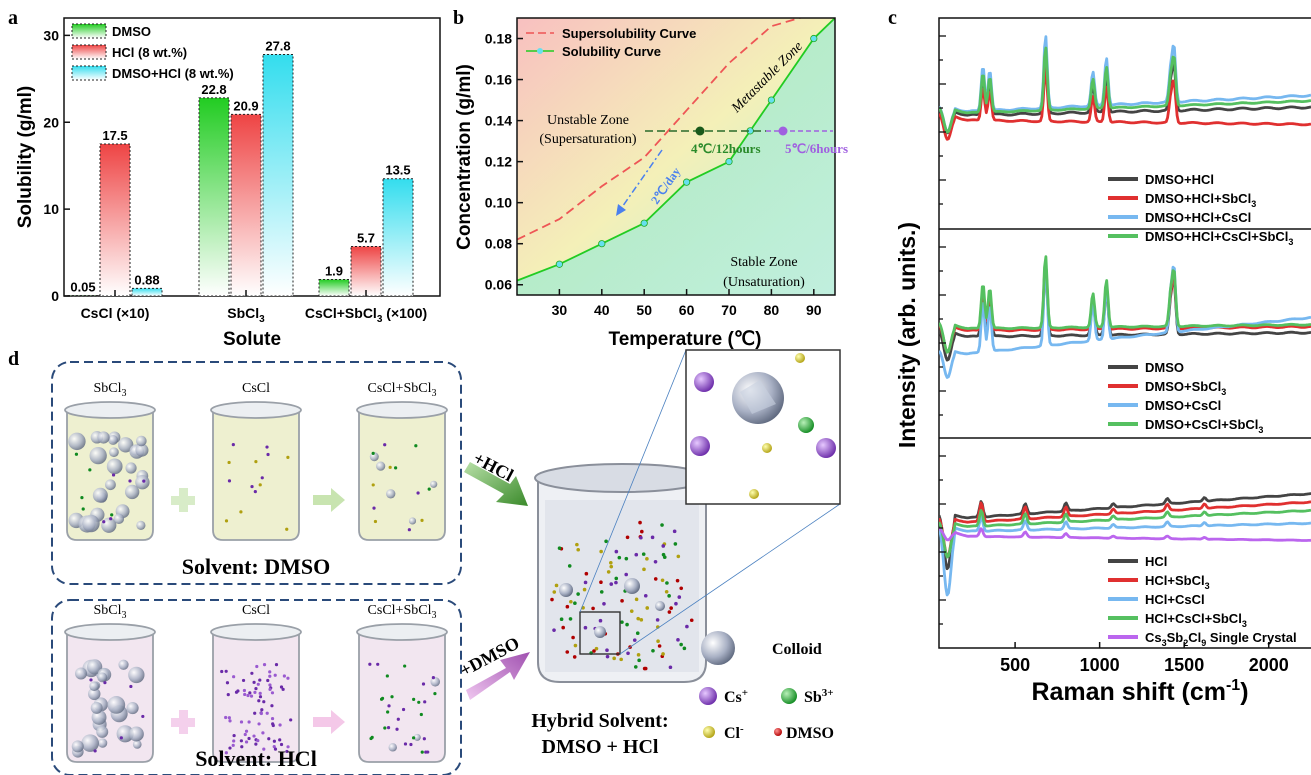 This screenshot has height=775, width=1311. What do you see at coordinates (772, 310) in the screenshot?
I see `panel-b-xtick-label: 80` at bounding box center [772, 310].